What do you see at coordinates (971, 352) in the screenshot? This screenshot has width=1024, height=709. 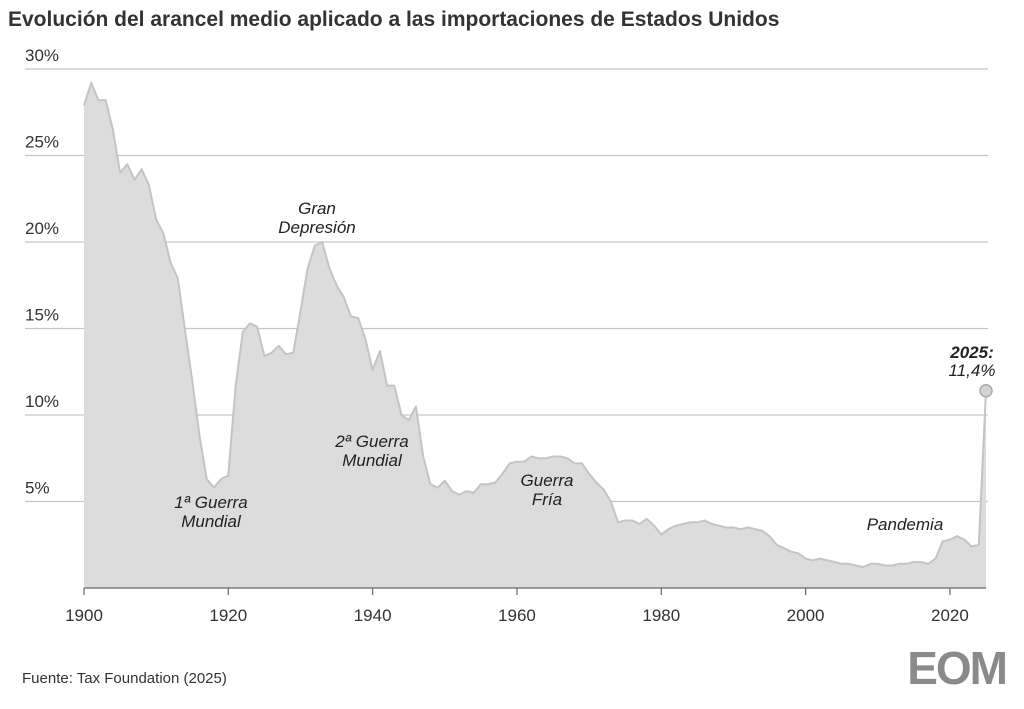 I see `annotation: 2025:` at bounding box center [971, 352].